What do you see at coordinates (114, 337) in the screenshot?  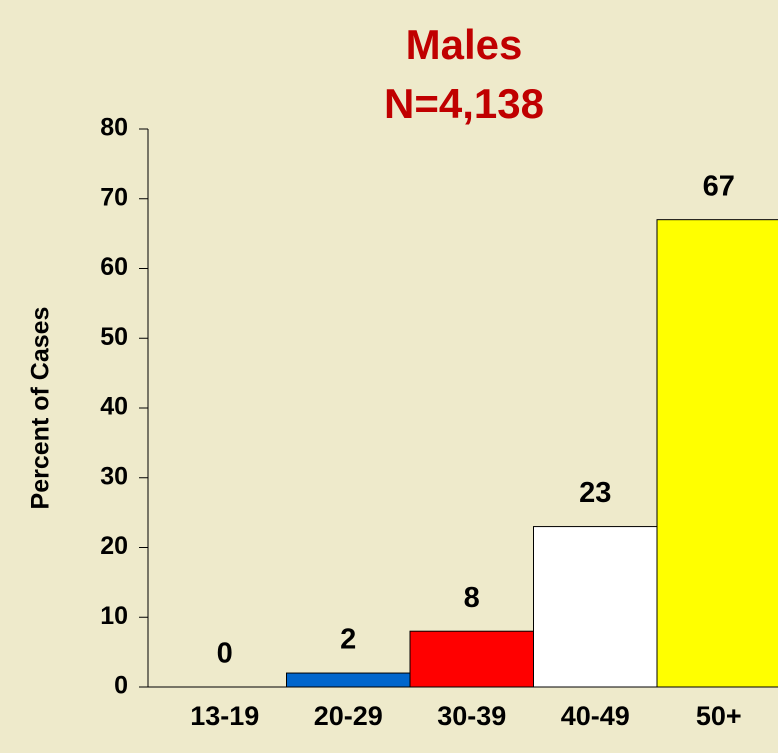 I see `y-tick-label: 50` at bounding box center [114, 337].